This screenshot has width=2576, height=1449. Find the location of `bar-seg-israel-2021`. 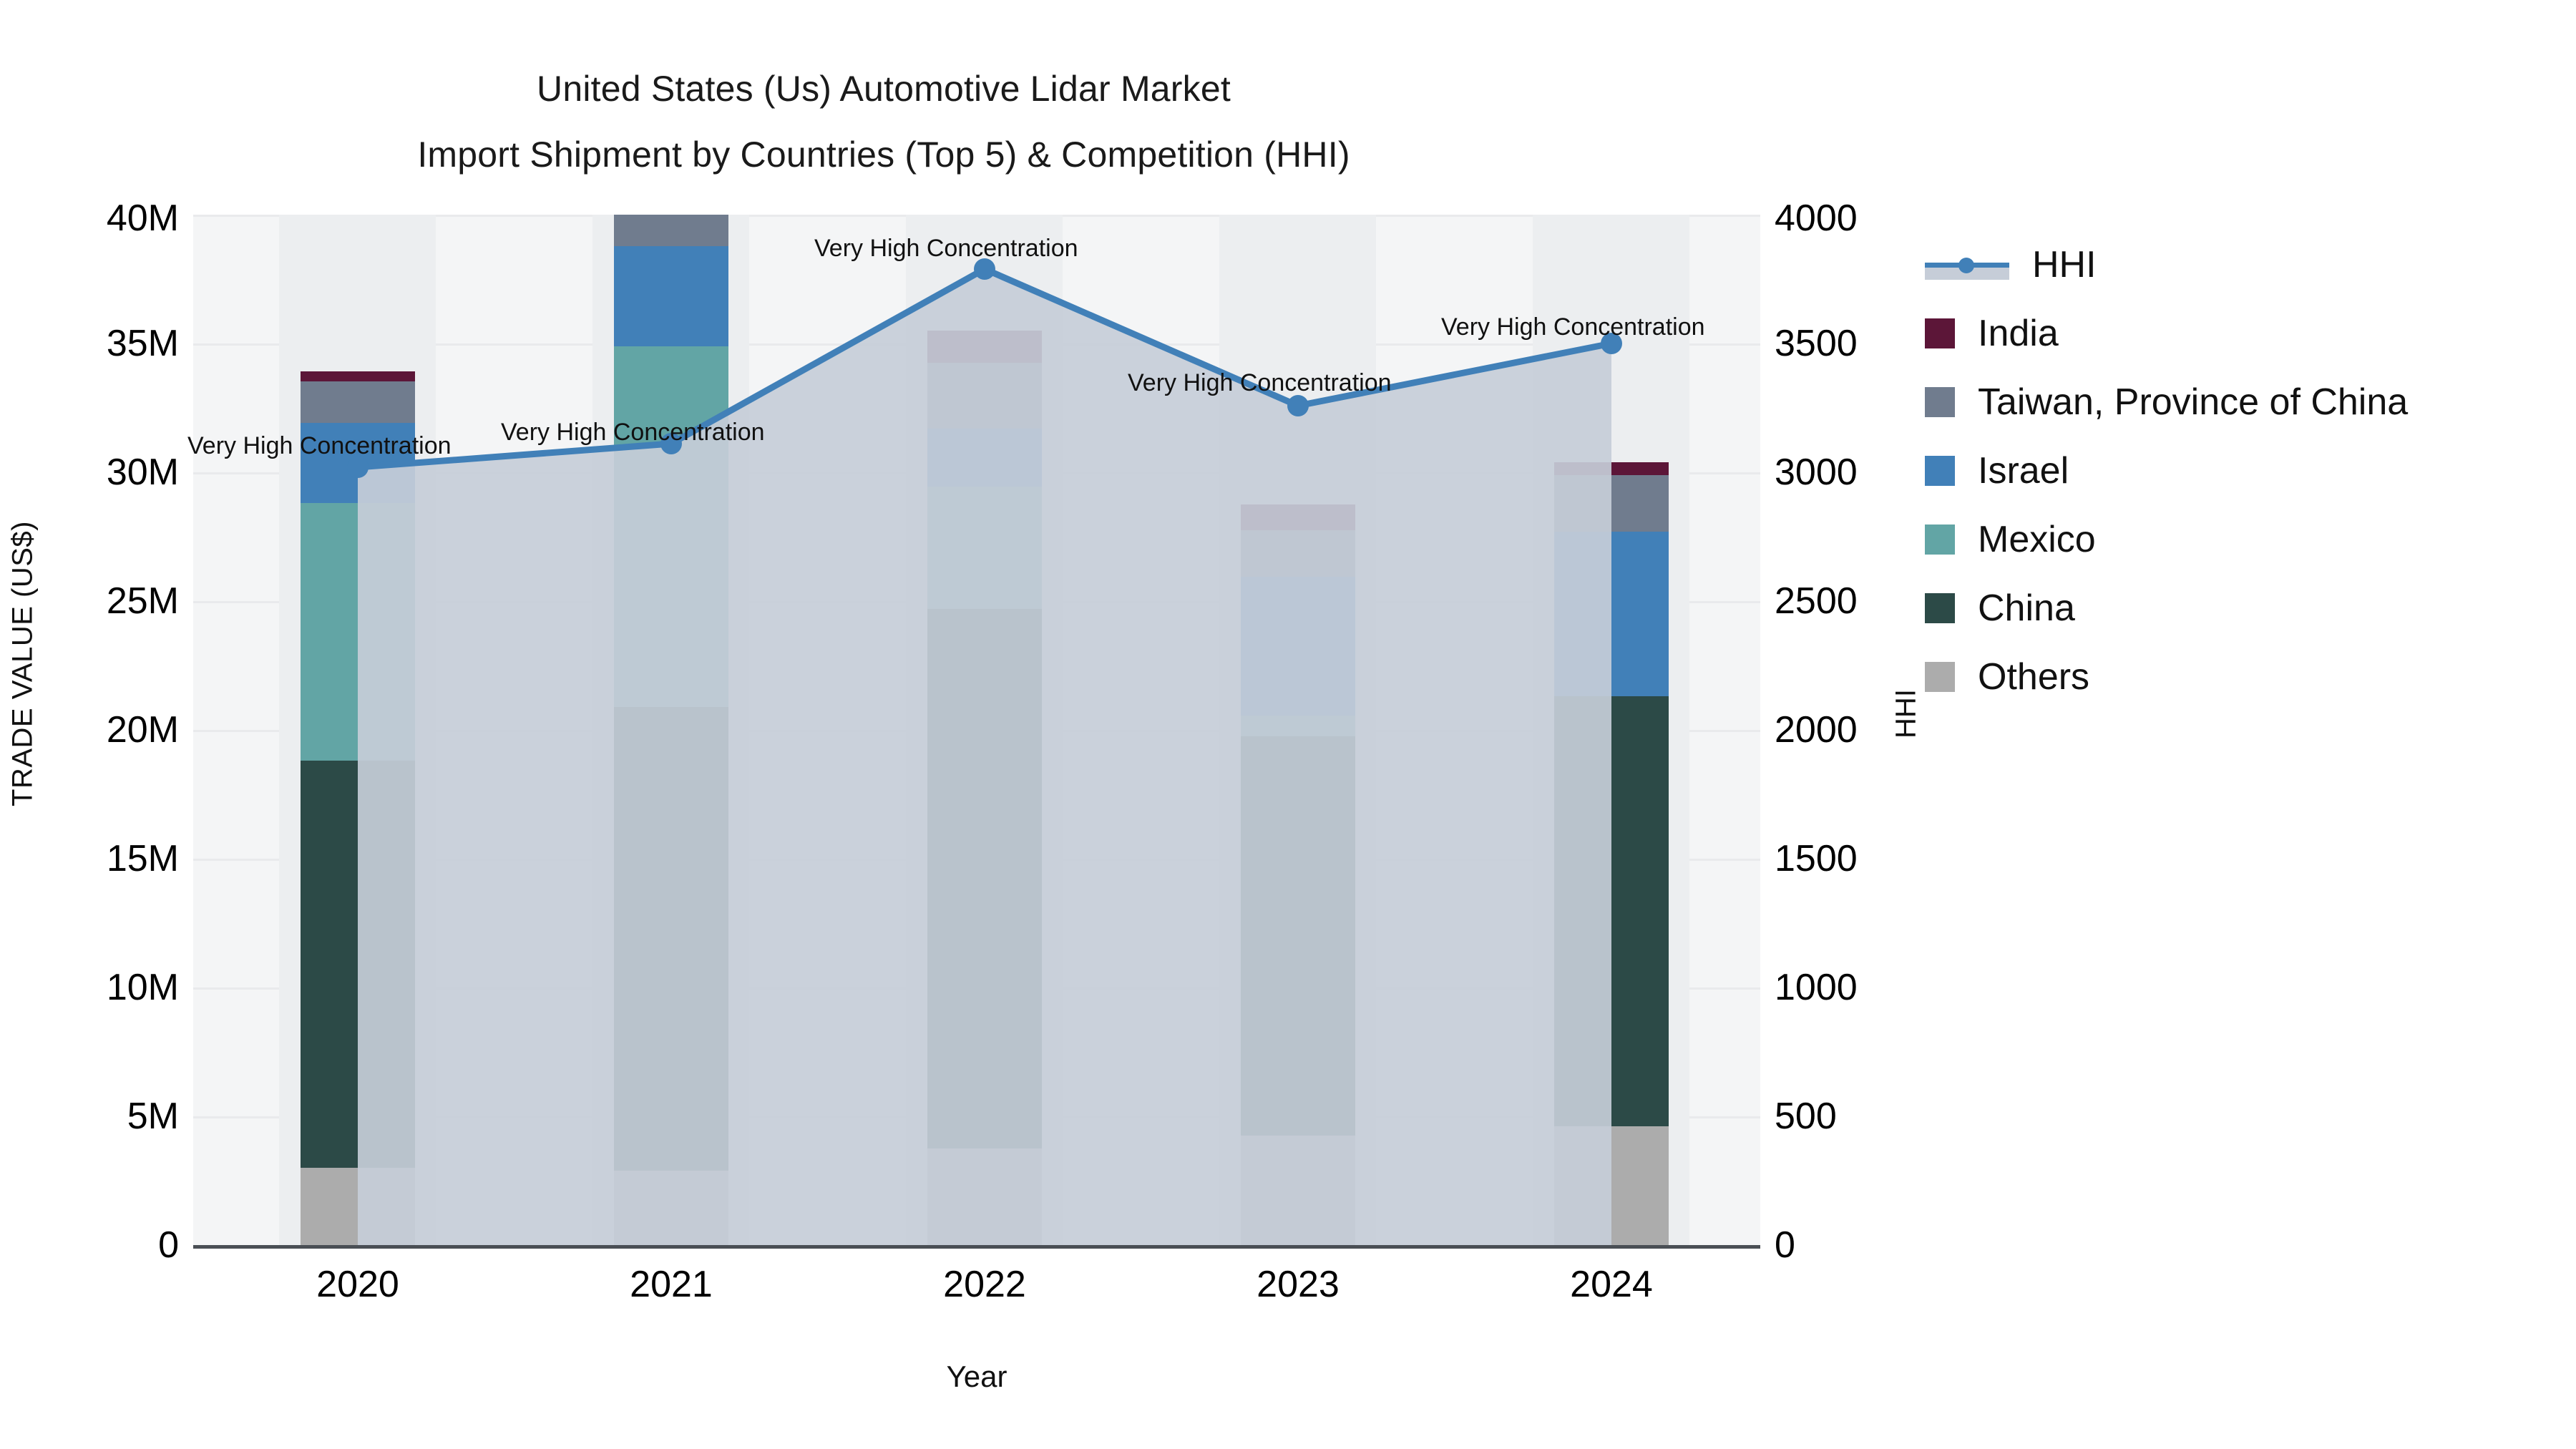

bar-seg-israel-2021 is located at coordinates (671, 296).